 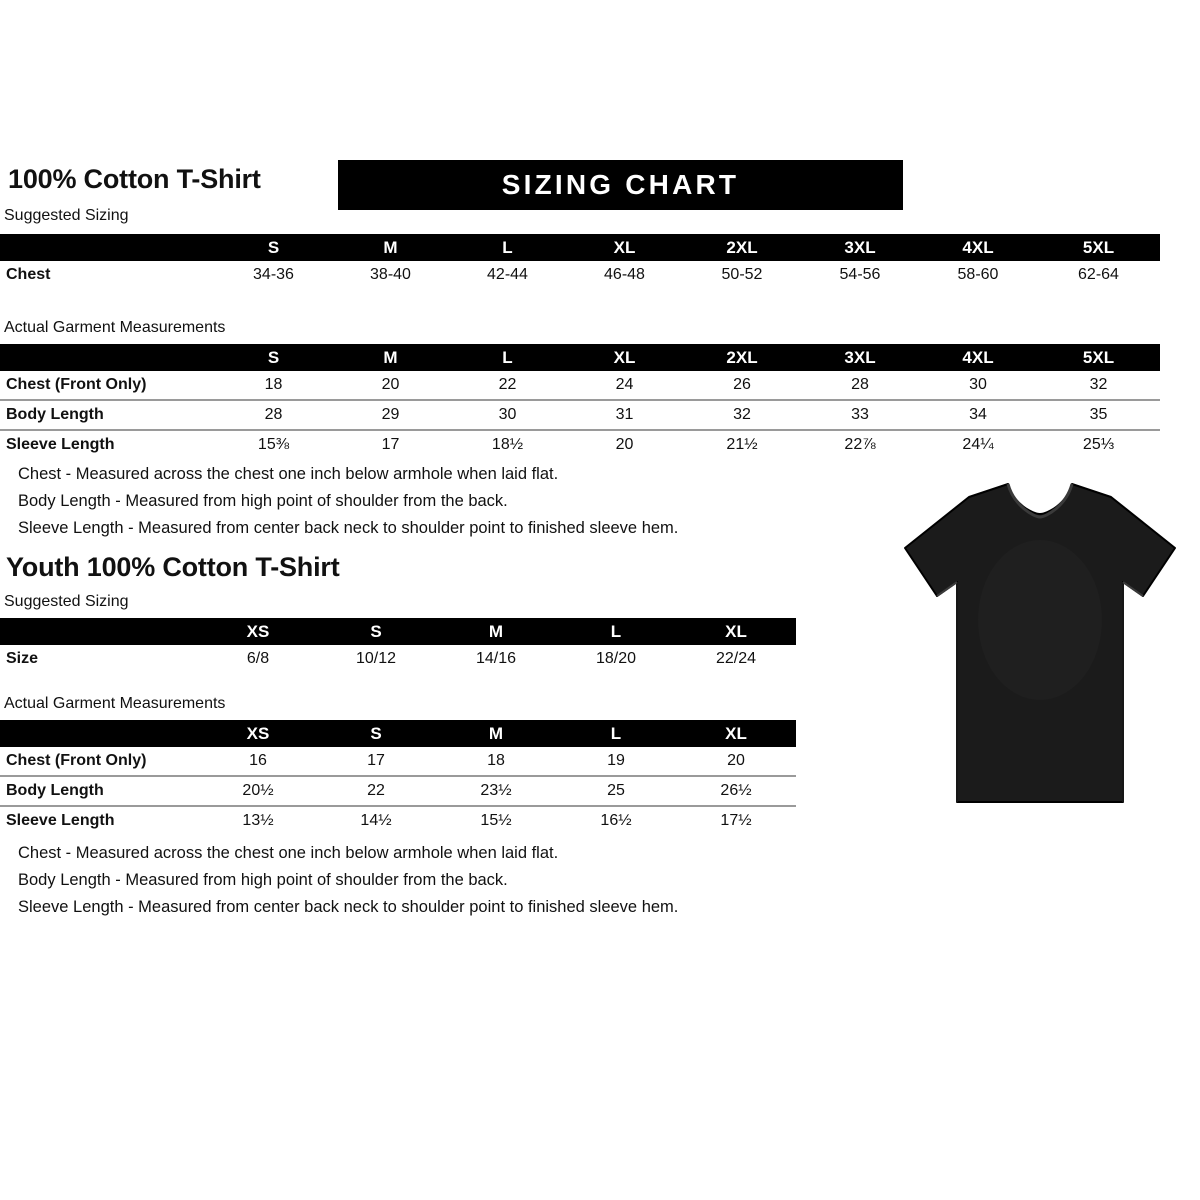 What do you see at coordinates (978, 414) in the screenshot?
I see `cell-value: 34` at bounding box center [978, 414].